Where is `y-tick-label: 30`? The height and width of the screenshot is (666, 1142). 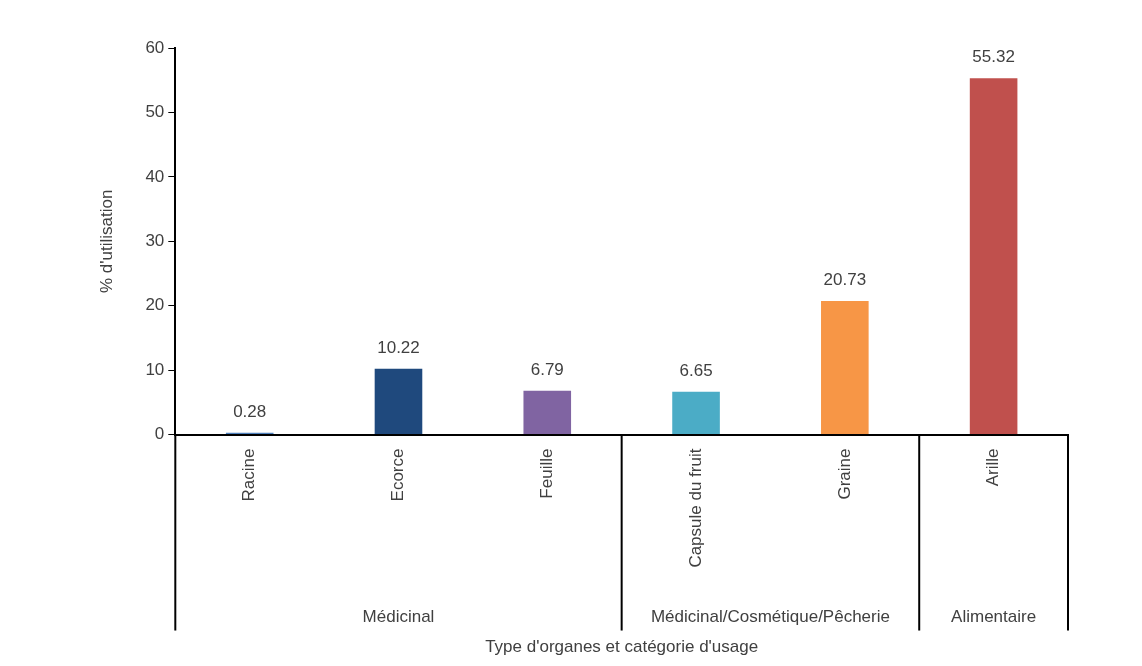
y-tick-label: 30 is located at coordinates (155, 240).